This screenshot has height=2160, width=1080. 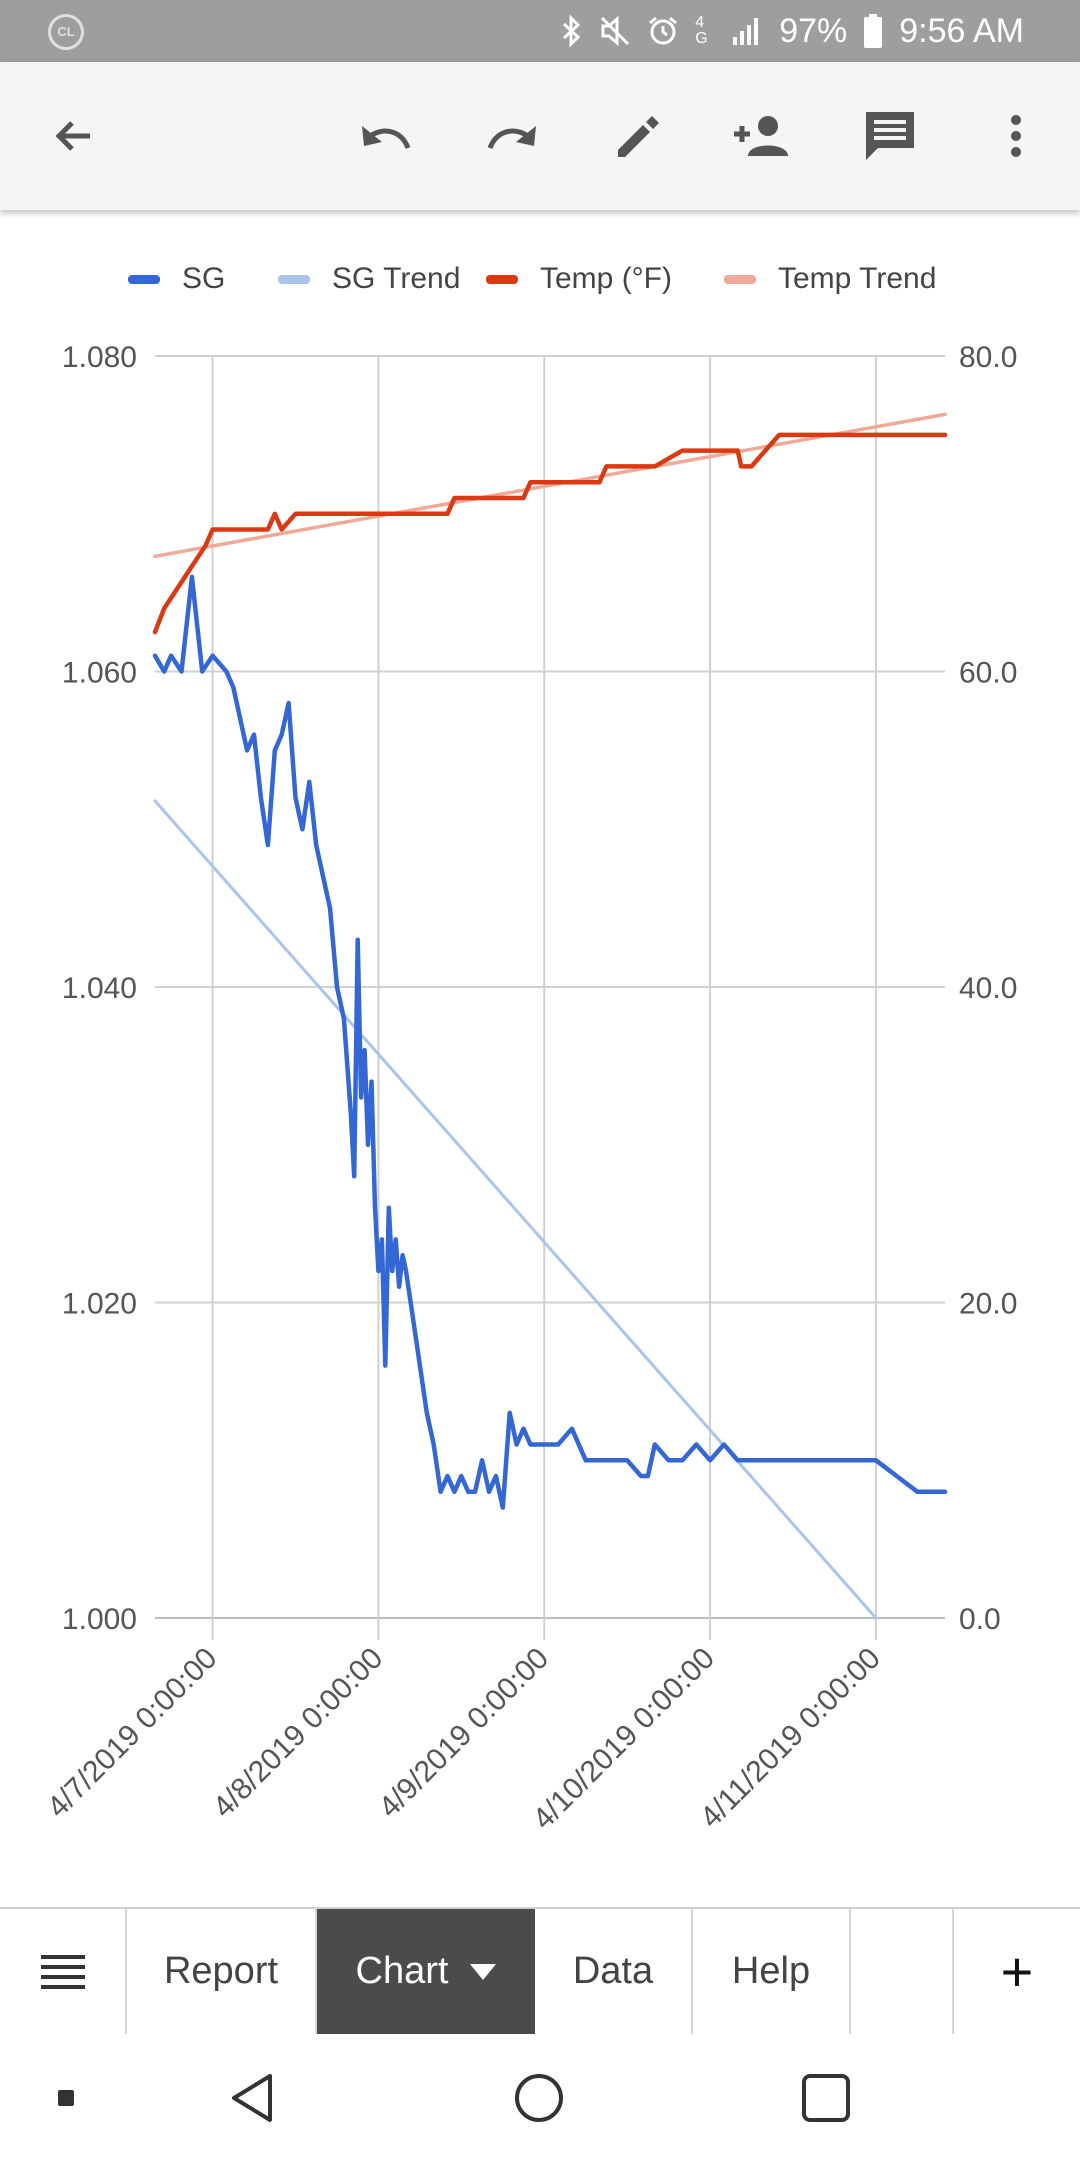 What do you see at coordinates (740, 279) in the screenshot?
I see `legend-swatch-temp-trend` at bounding box center [740, 279].